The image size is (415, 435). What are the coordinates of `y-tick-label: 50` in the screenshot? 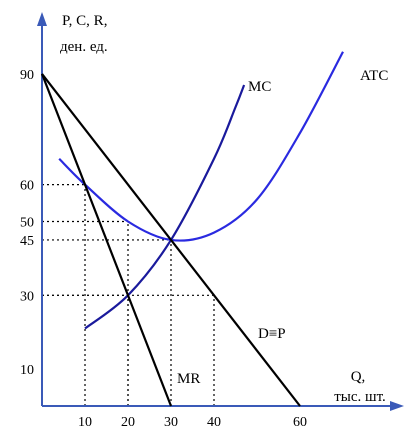 It's located at (27, 223).